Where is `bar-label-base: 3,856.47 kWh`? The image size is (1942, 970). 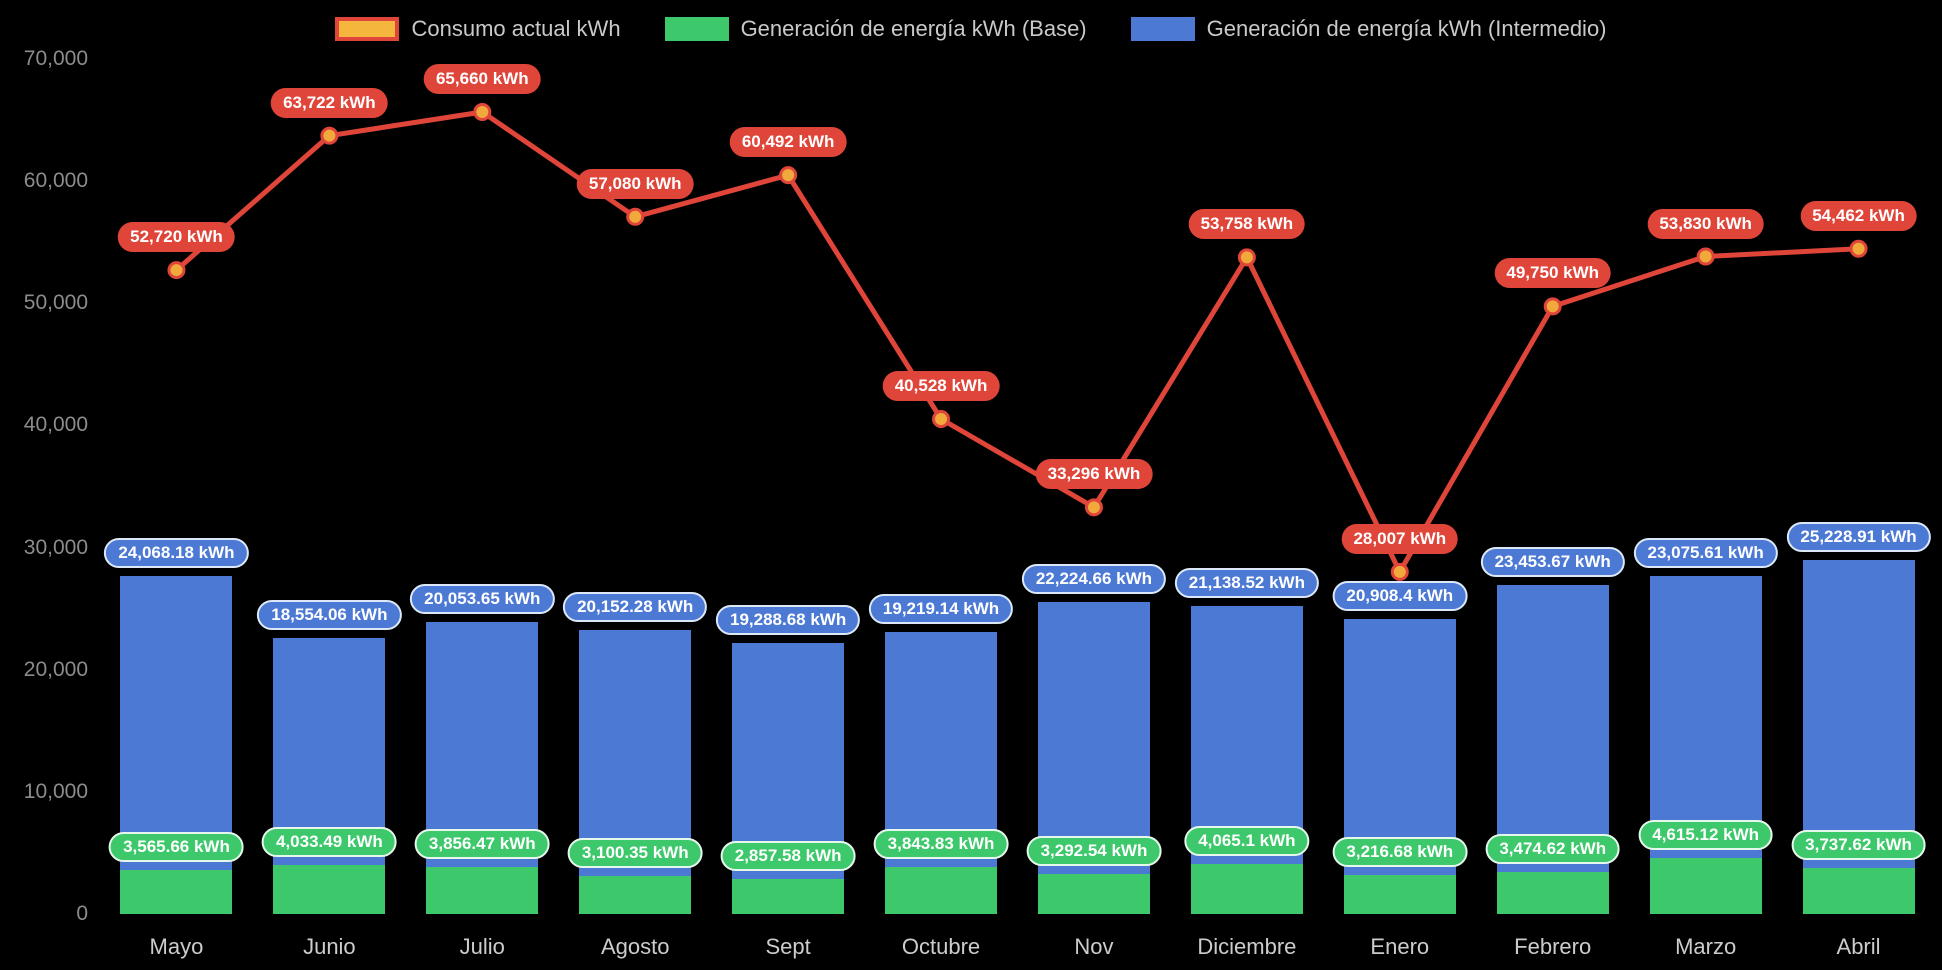 bar-label-base: 3,856.47 kWh is located at coordinates (482, 843).